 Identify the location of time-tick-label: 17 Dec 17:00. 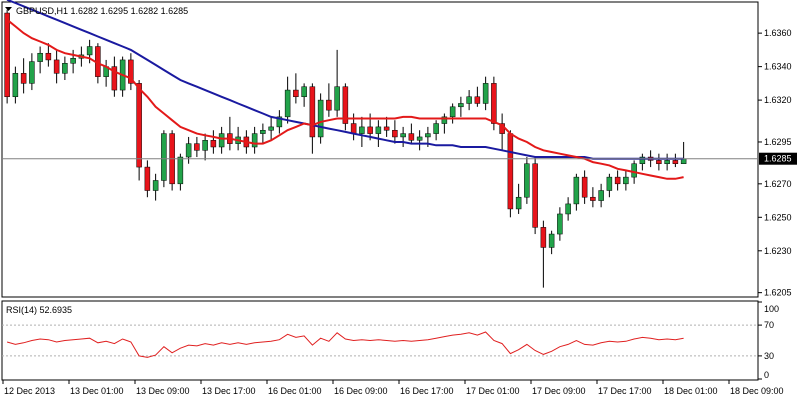
(625, 391).